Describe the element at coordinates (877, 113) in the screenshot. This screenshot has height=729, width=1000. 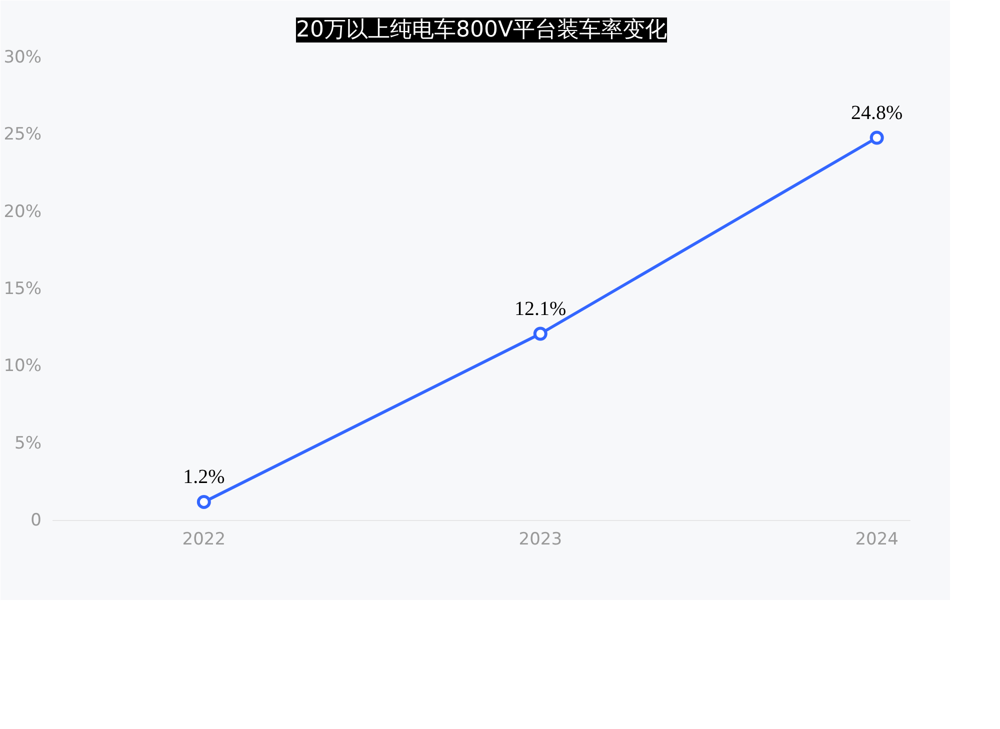
I see `data-label: 24.8%` at that location.